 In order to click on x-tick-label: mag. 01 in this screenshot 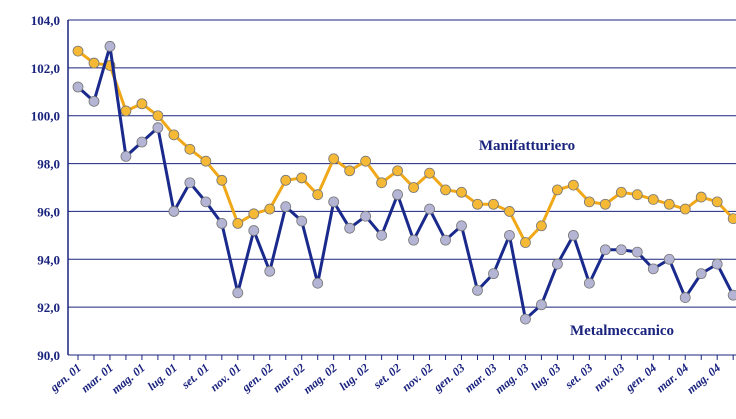, I will do `click(128, 379)`.